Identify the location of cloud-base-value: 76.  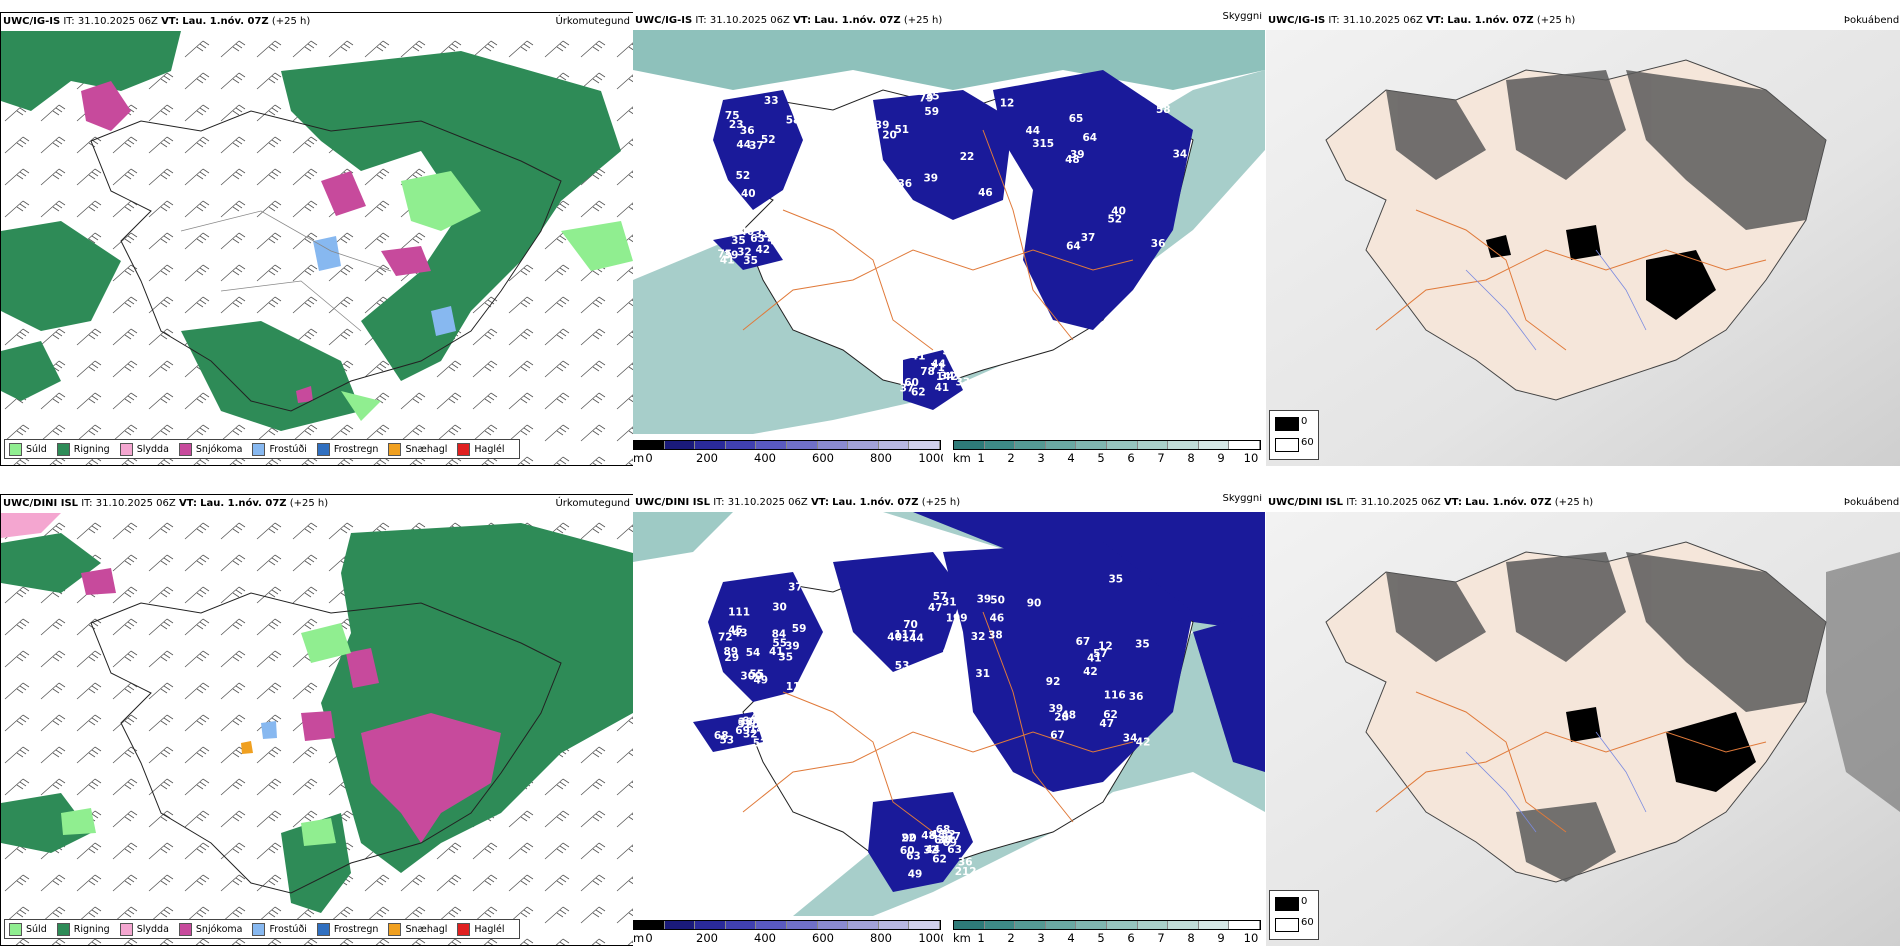
(941, 672).